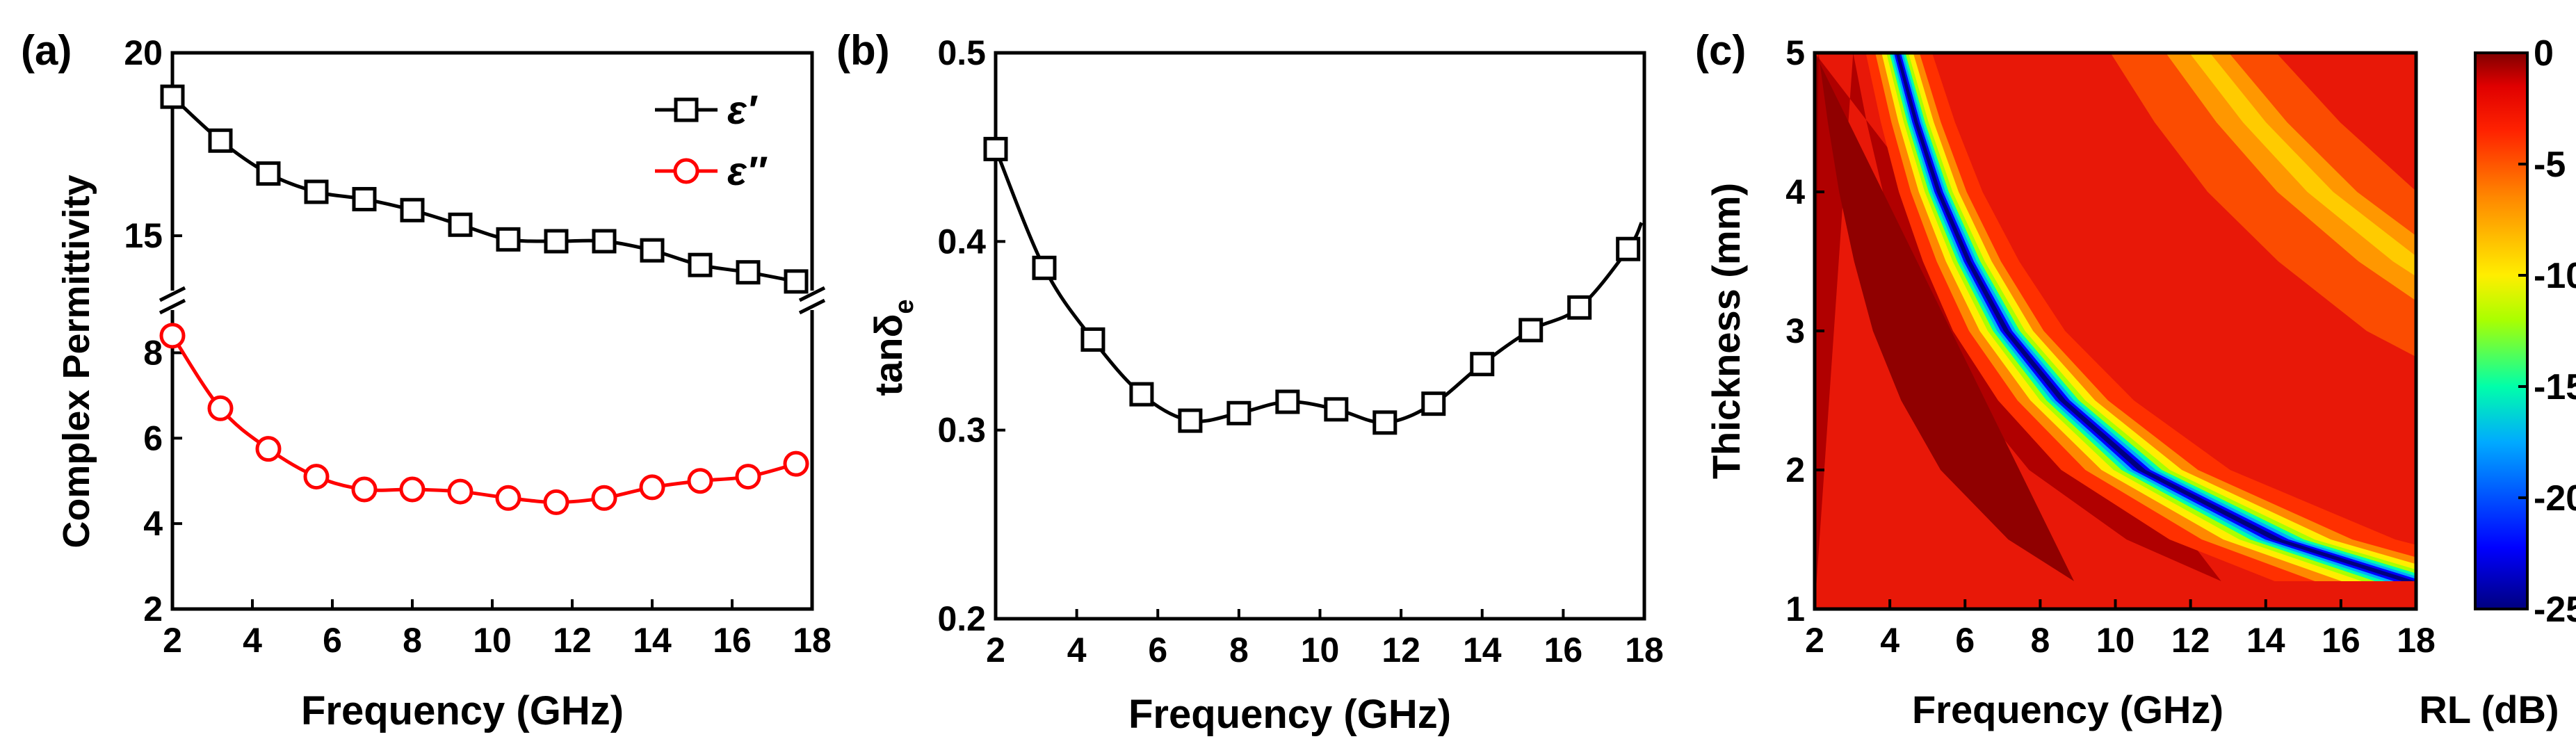  Describe the element at coordinates (1563, 650) in the screenshot. I see `panel-b-x-tick-label: 16` at that location.